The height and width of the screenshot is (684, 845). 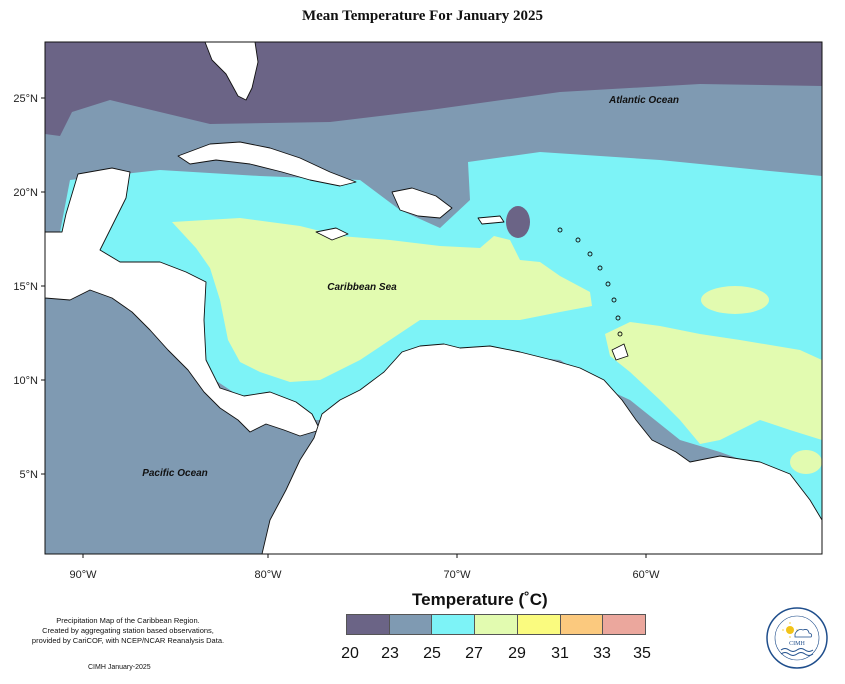 What do you see at coordinates (422, 16) in the screenshot?
I see `map-title: Mean Temperature For January 2025` at bounding box center [422, 16].